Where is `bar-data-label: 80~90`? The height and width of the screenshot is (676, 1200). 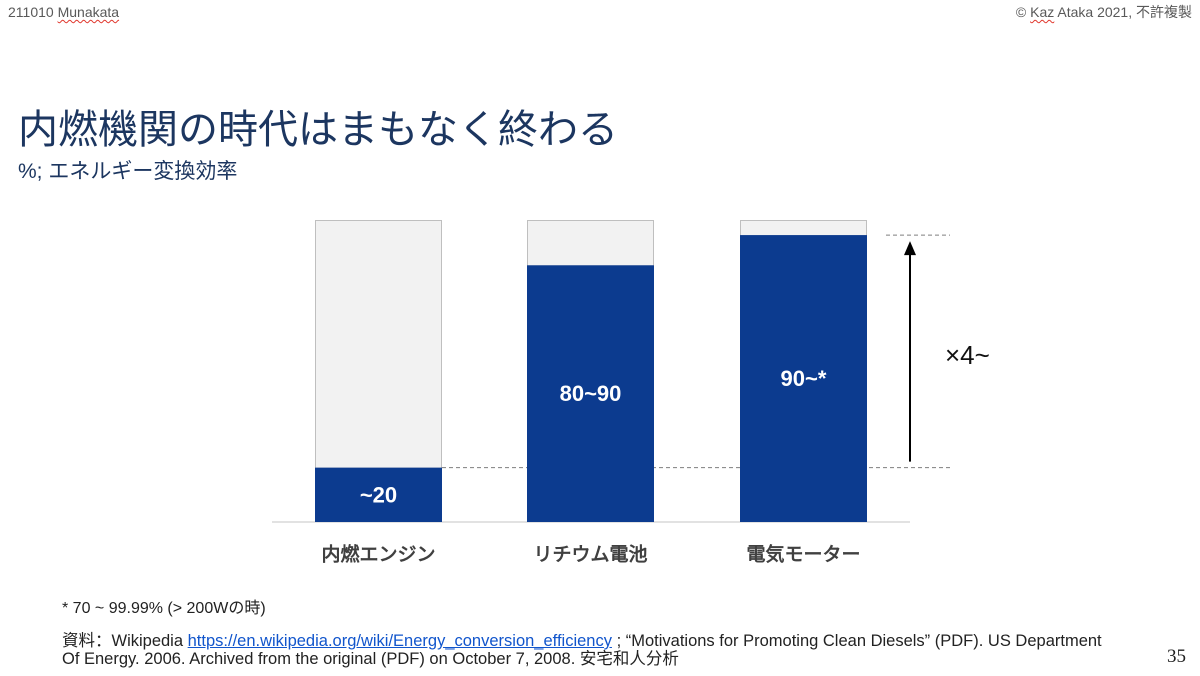 bar-data-label: 80~90 is located at coordinates (591, 393).